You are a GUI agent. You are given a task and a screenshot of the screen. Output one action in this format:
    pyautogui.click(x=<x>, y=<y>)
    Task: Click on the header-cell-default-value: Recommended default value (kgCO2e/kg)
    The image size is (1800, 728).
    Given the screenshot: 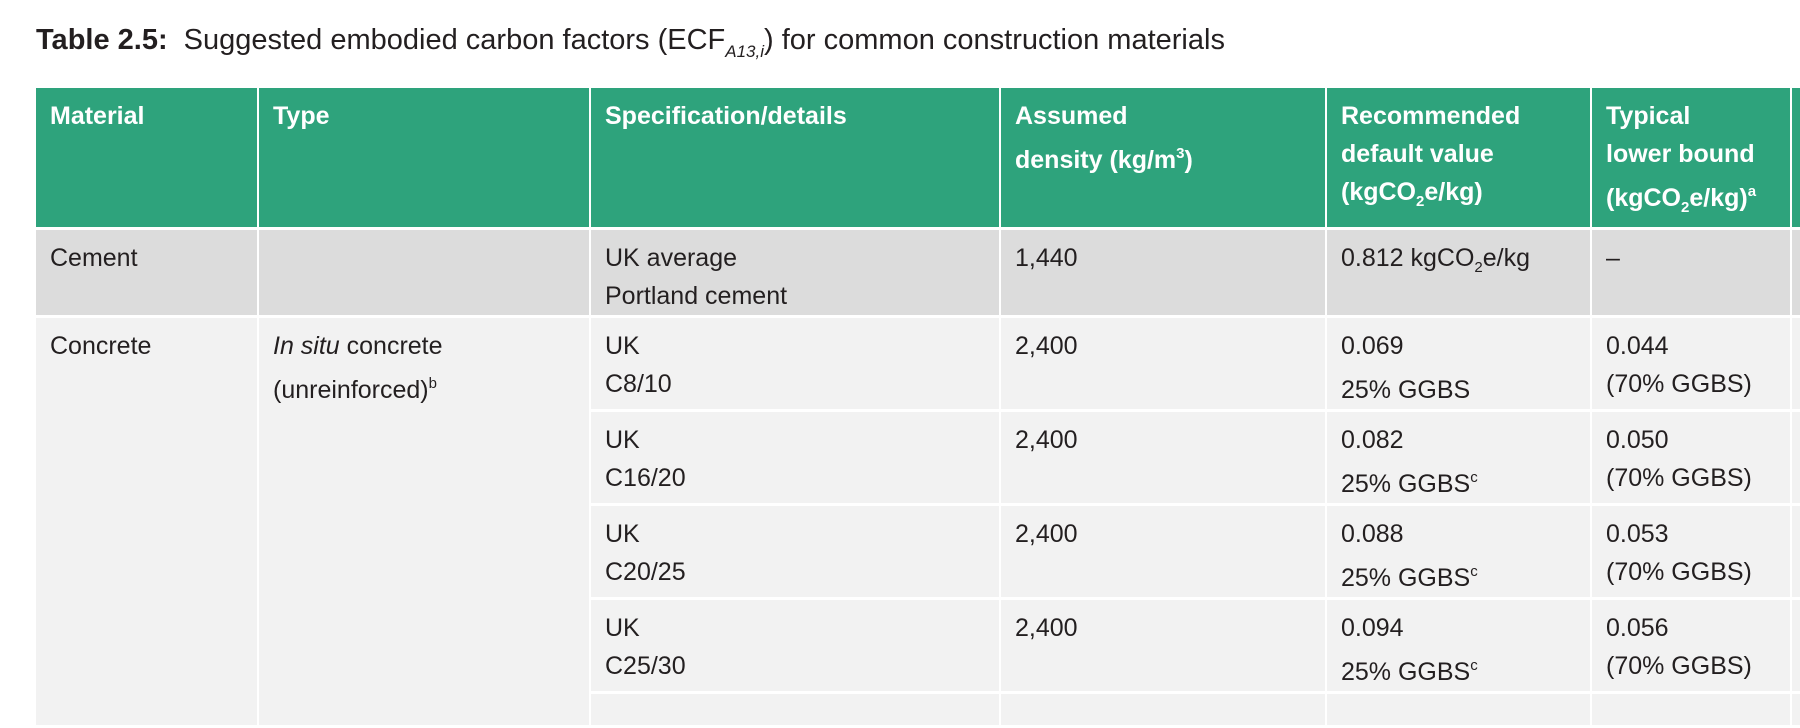 What is the action you would take?
    pyautogui.click(x=1459, y=159)
    